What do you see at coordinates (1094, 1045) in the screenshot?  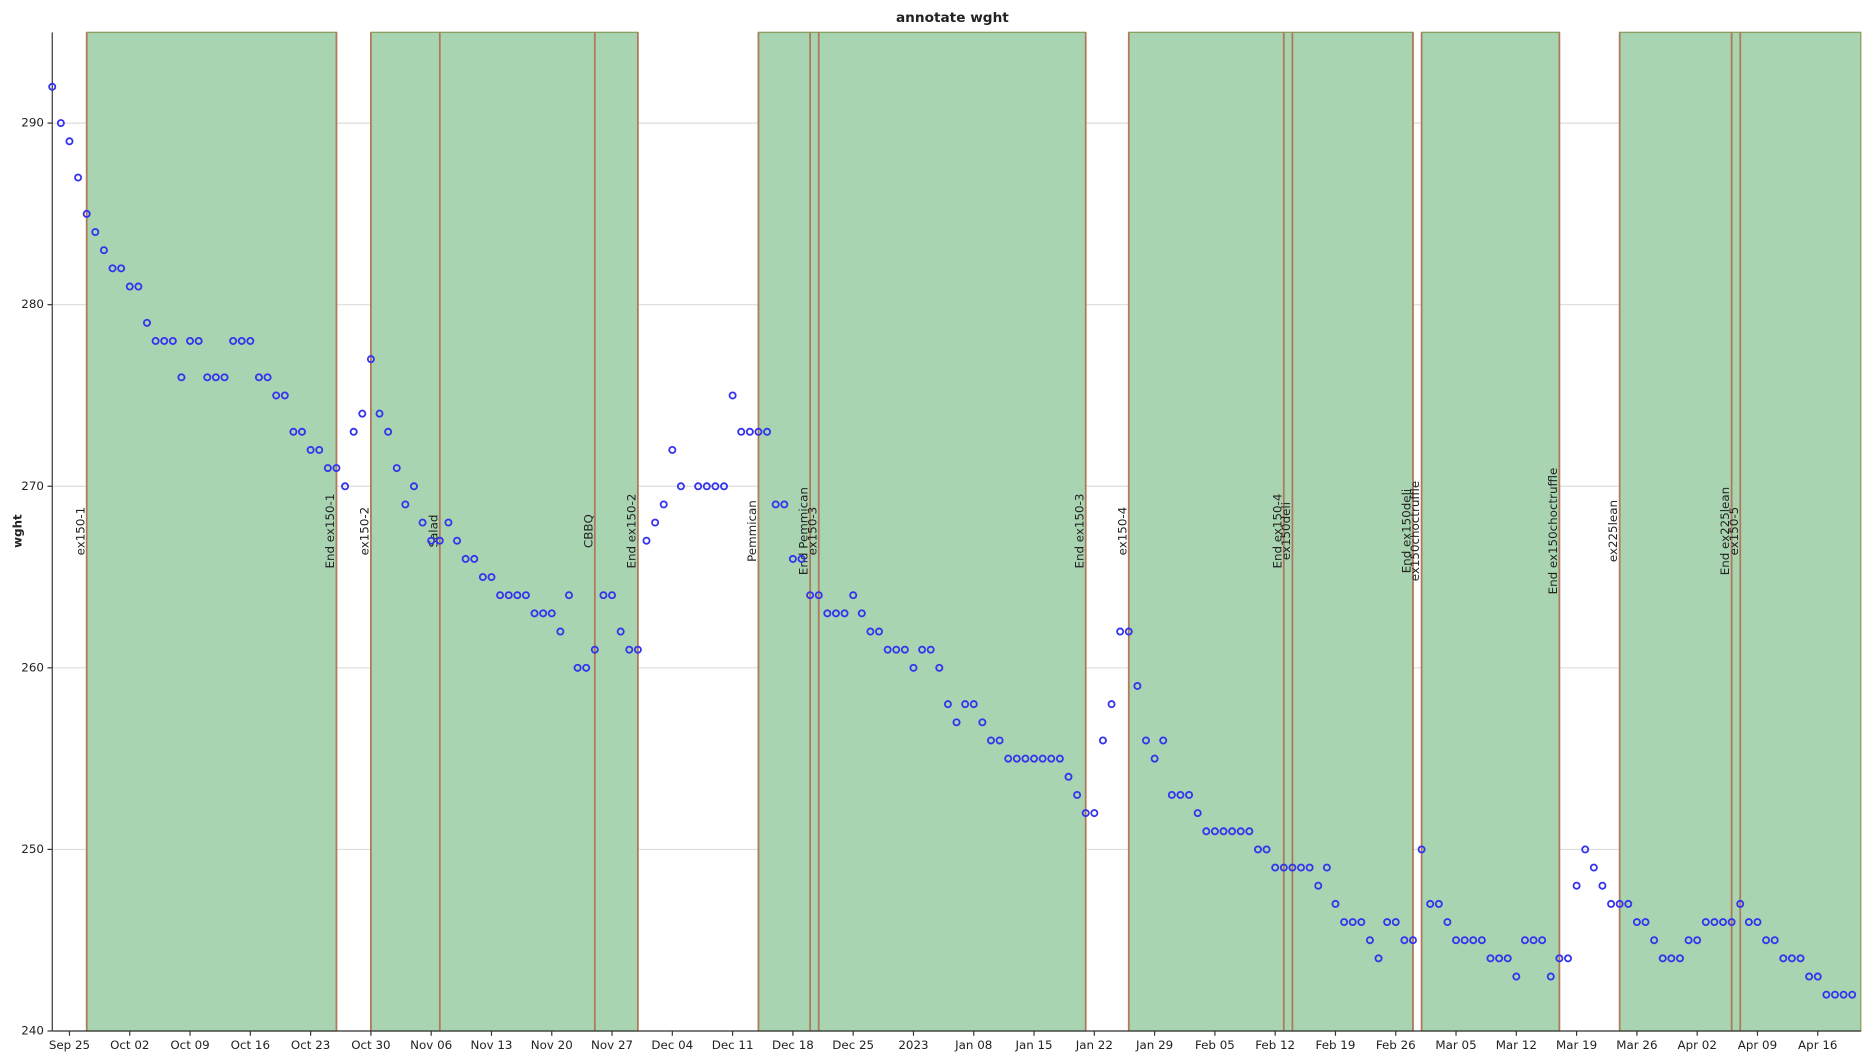 I see `x-tick-label: Jan 22` at bounding box center [1094, 1045].